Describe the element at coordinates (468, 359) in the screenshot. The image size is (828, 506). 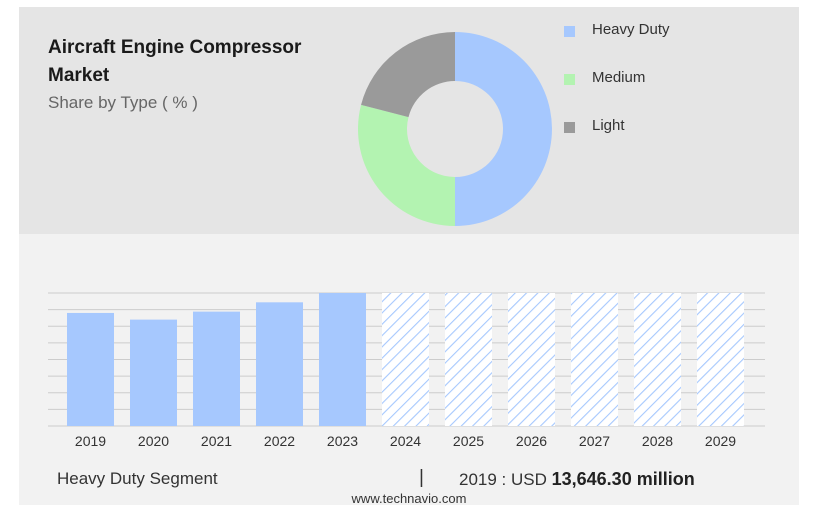
I see `forecast-bar-2025` at that location.